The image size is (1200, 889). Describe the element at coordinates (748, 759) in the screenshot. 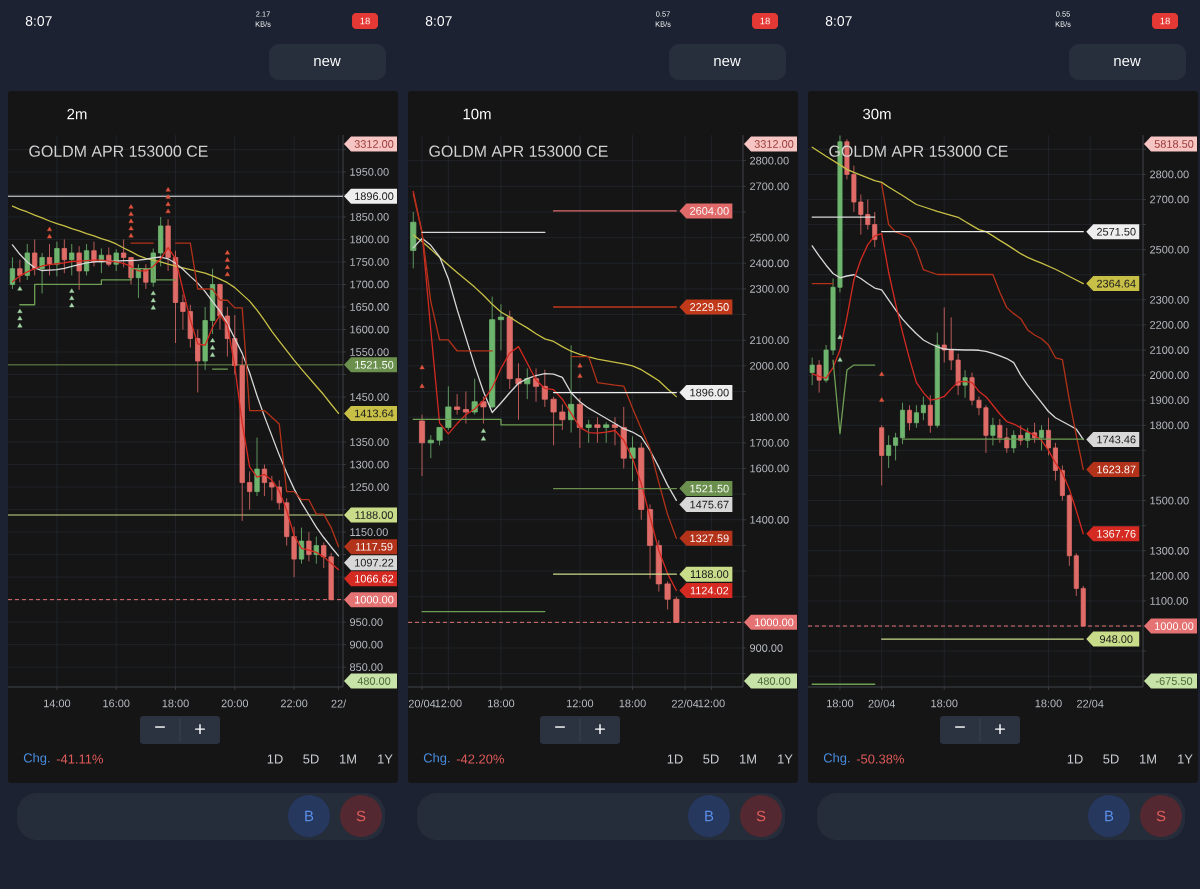

I see `text: 1M` at that location.